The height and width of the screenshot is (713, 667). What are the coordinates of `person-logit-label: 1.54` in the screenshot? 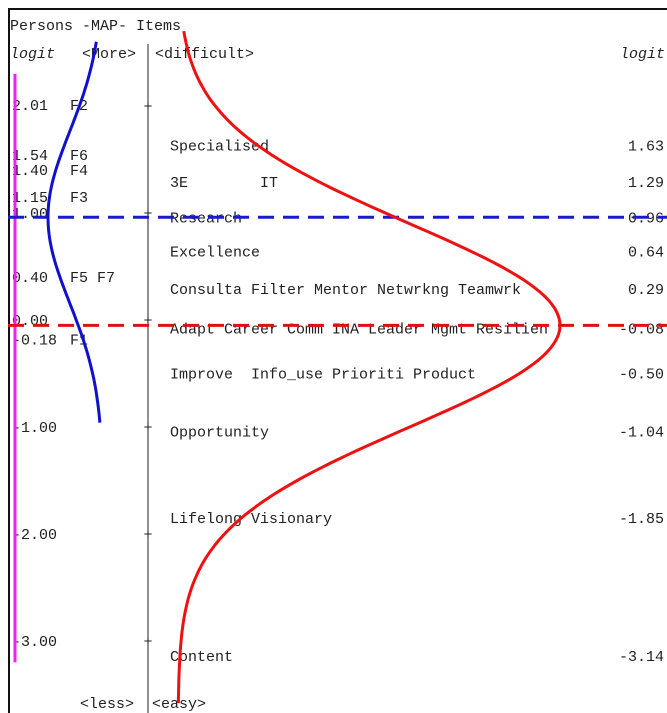 It's located at (30, 156).